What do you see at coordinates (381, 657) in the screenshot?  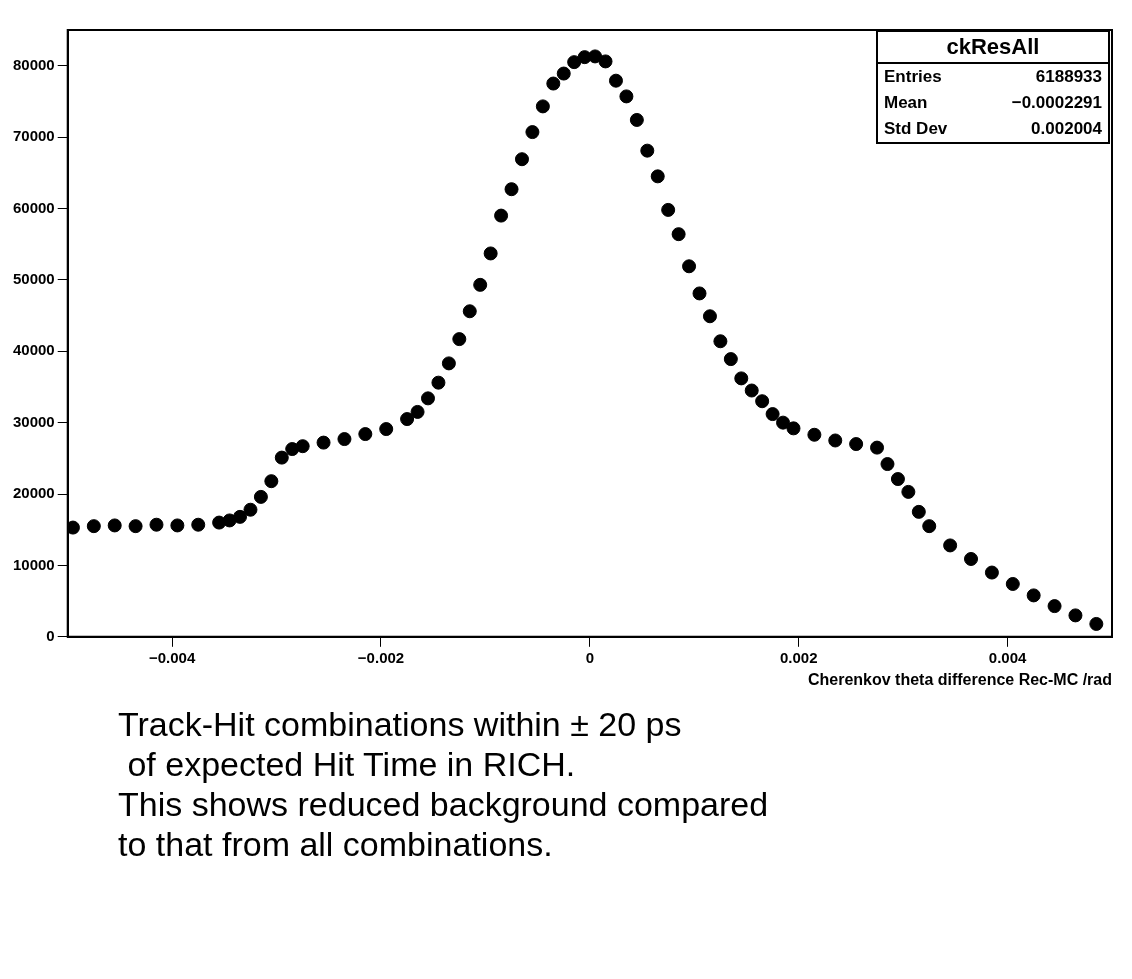 I see `x-tick-label: −0.002` at bounding box center [381, 657].